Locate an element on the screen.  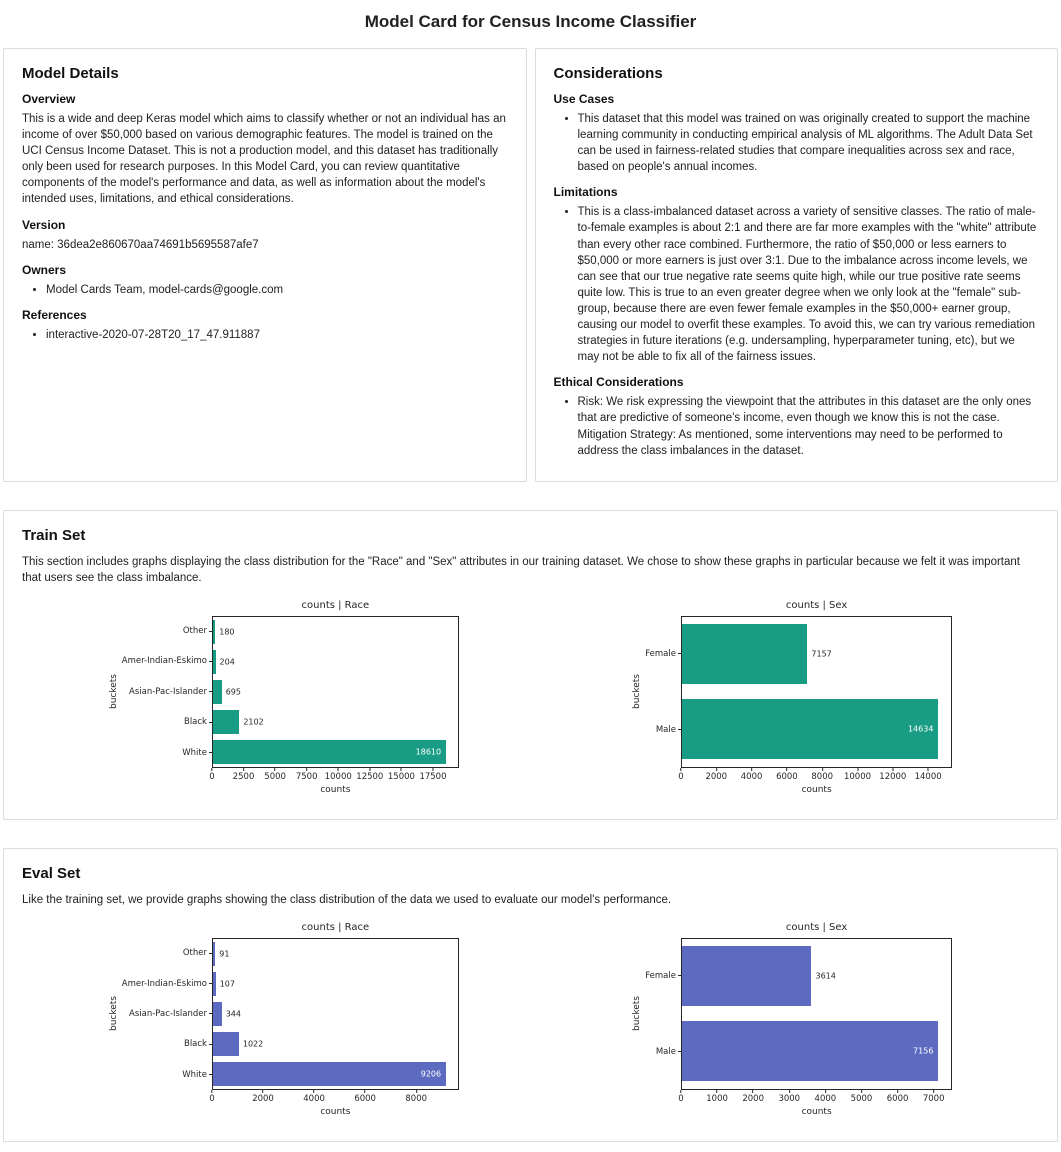
x-tick-label: 3000 is located at coordinates (789, 1098).